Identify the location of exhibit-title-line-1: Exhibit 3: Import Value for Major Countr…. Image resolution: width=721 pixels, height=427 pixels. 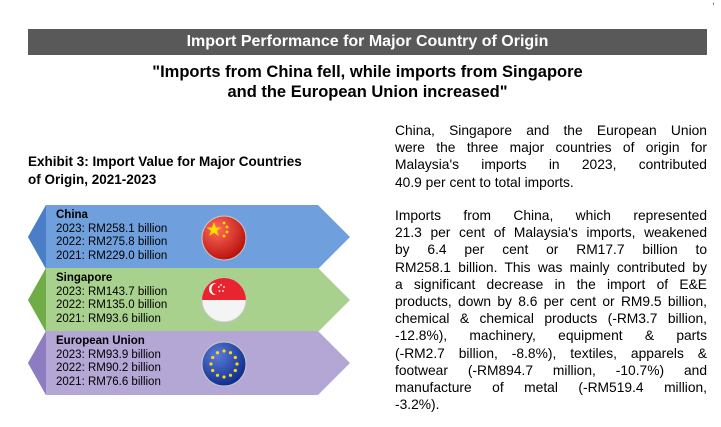
(165, 161).